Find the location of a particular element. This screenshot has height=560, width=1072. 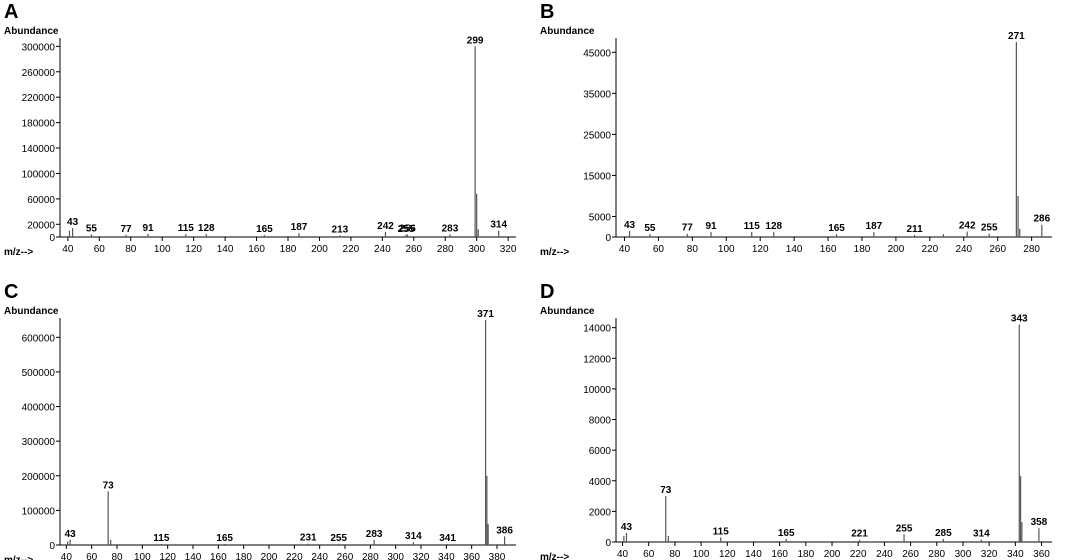

peak-label: 73 is located at coordinates (666, 490).